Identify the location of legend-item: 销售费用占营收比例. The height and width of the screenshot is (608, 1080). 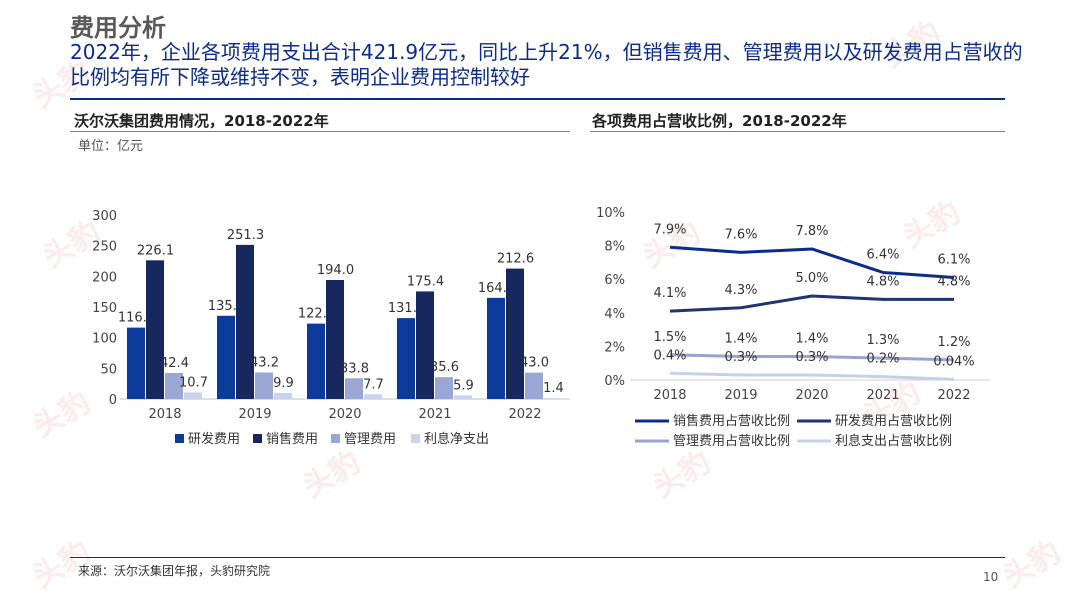
(731, 421).